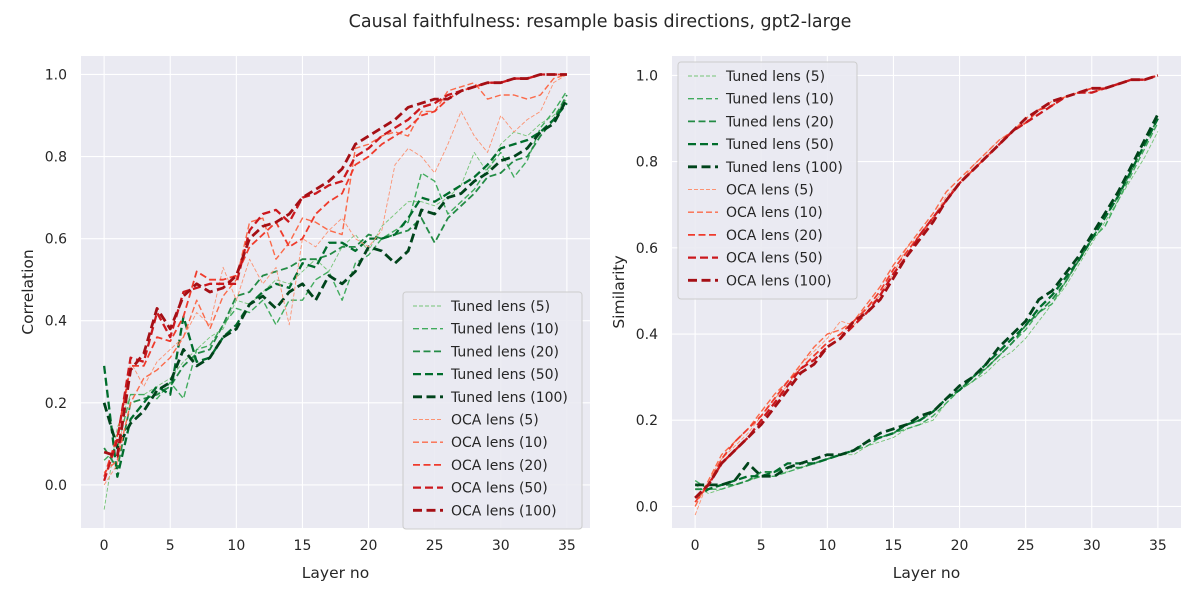 This screenshot has height=604, width=1200. I want to click on y-axis-label: Similarity, so click(619, 291).